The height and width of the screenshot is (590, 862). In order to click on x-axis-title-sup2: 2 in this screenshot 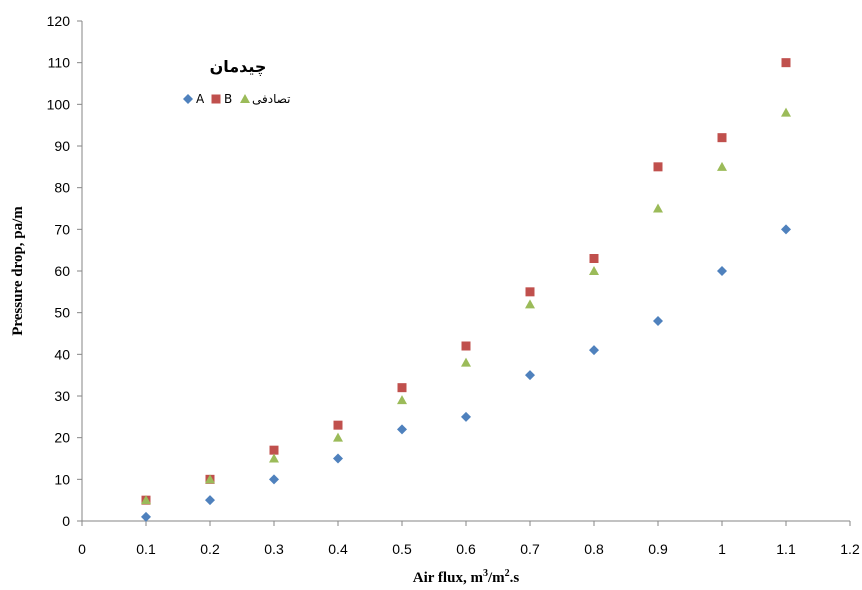, I will do `click(507, 573)`.